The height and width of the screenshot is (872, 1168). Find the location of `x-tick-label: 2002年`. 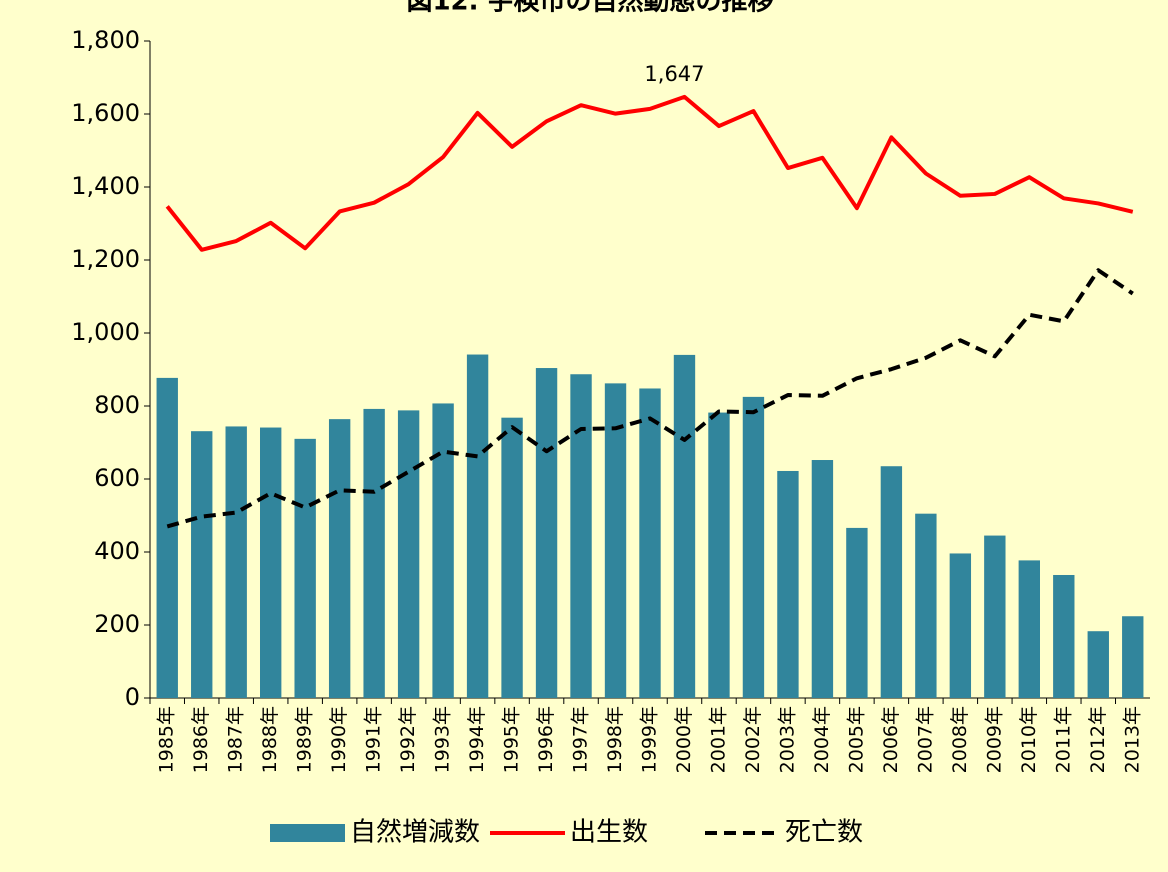

x-tick-label: 2002年 is located at coordinates (753, 739).